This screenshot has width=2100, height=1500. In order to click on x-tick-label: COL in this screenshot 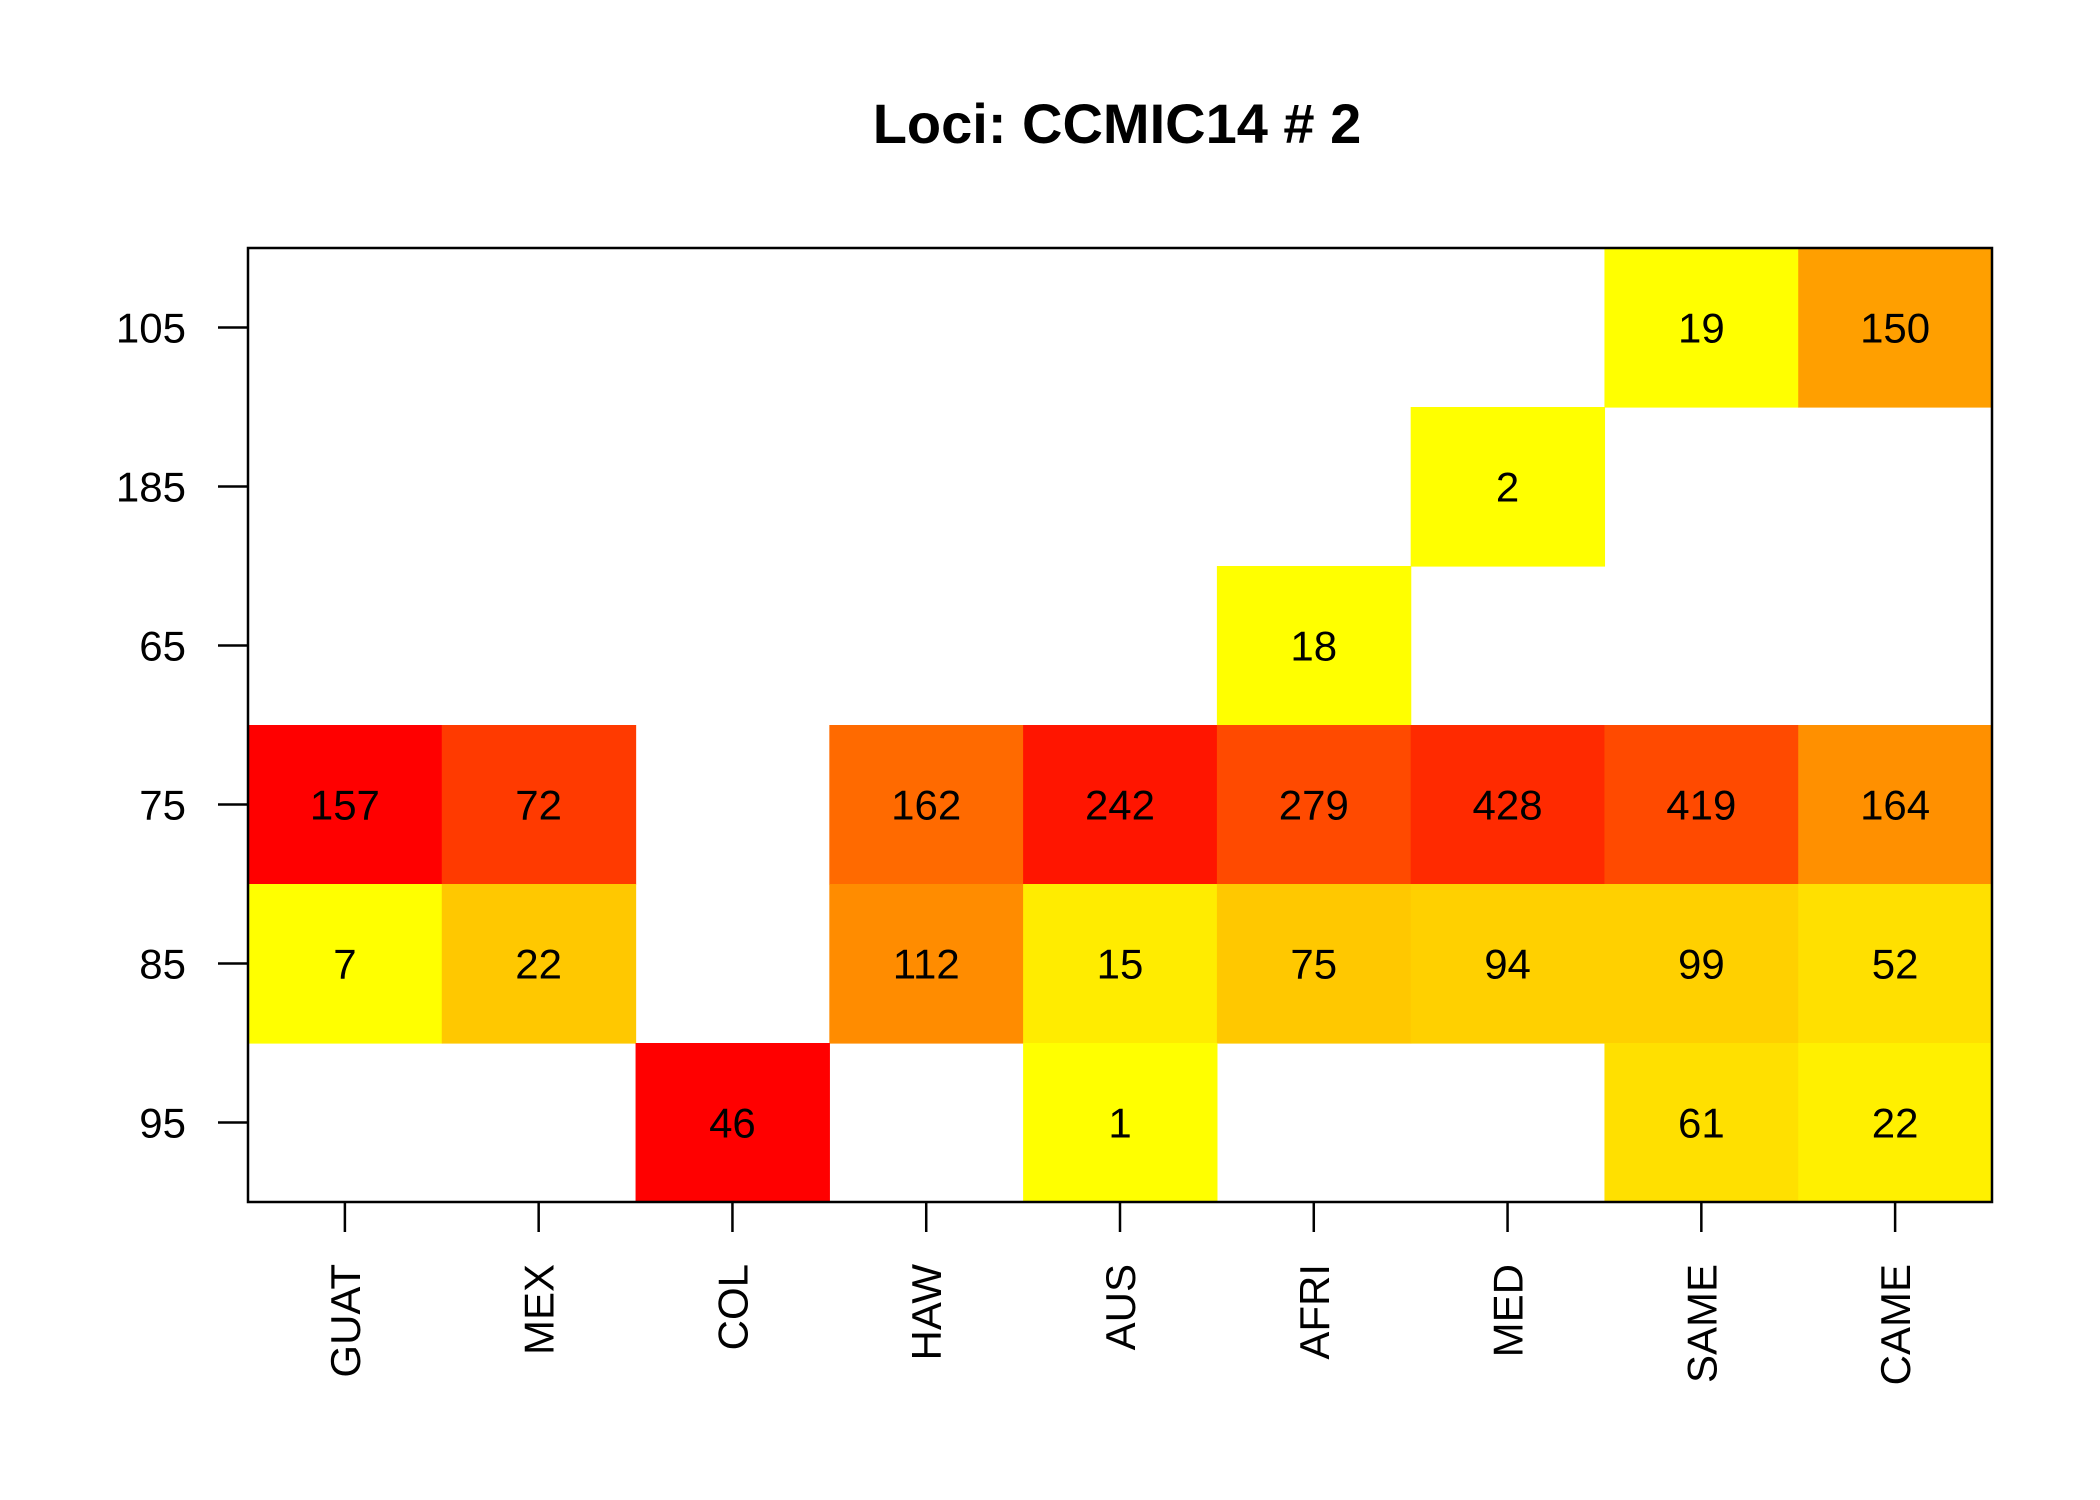, I will do `click(732, 1307)`.